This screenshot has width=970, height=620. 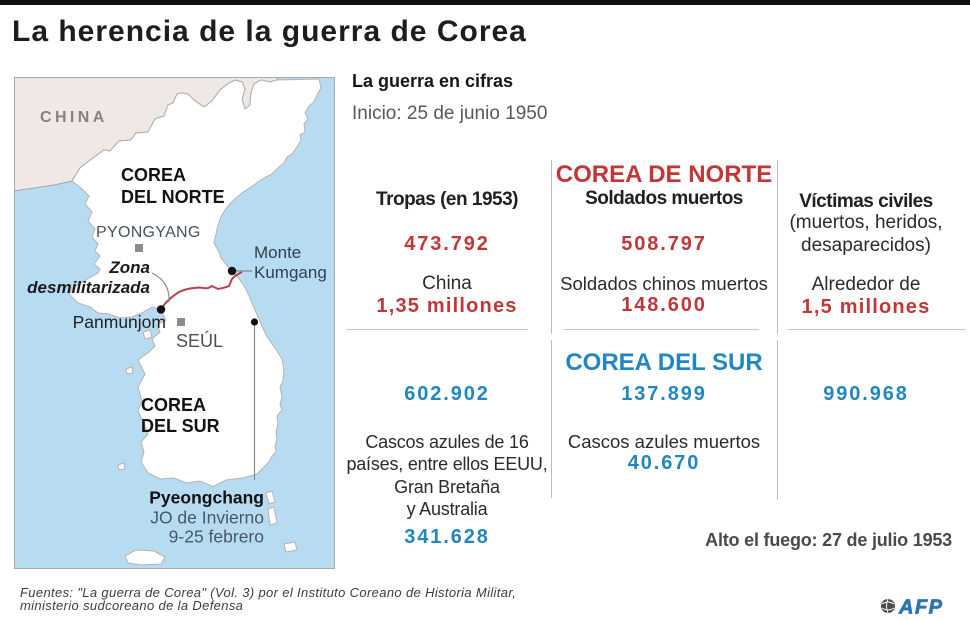 I want to click on svg-text: Kumgang, so click(x=290, y=272).